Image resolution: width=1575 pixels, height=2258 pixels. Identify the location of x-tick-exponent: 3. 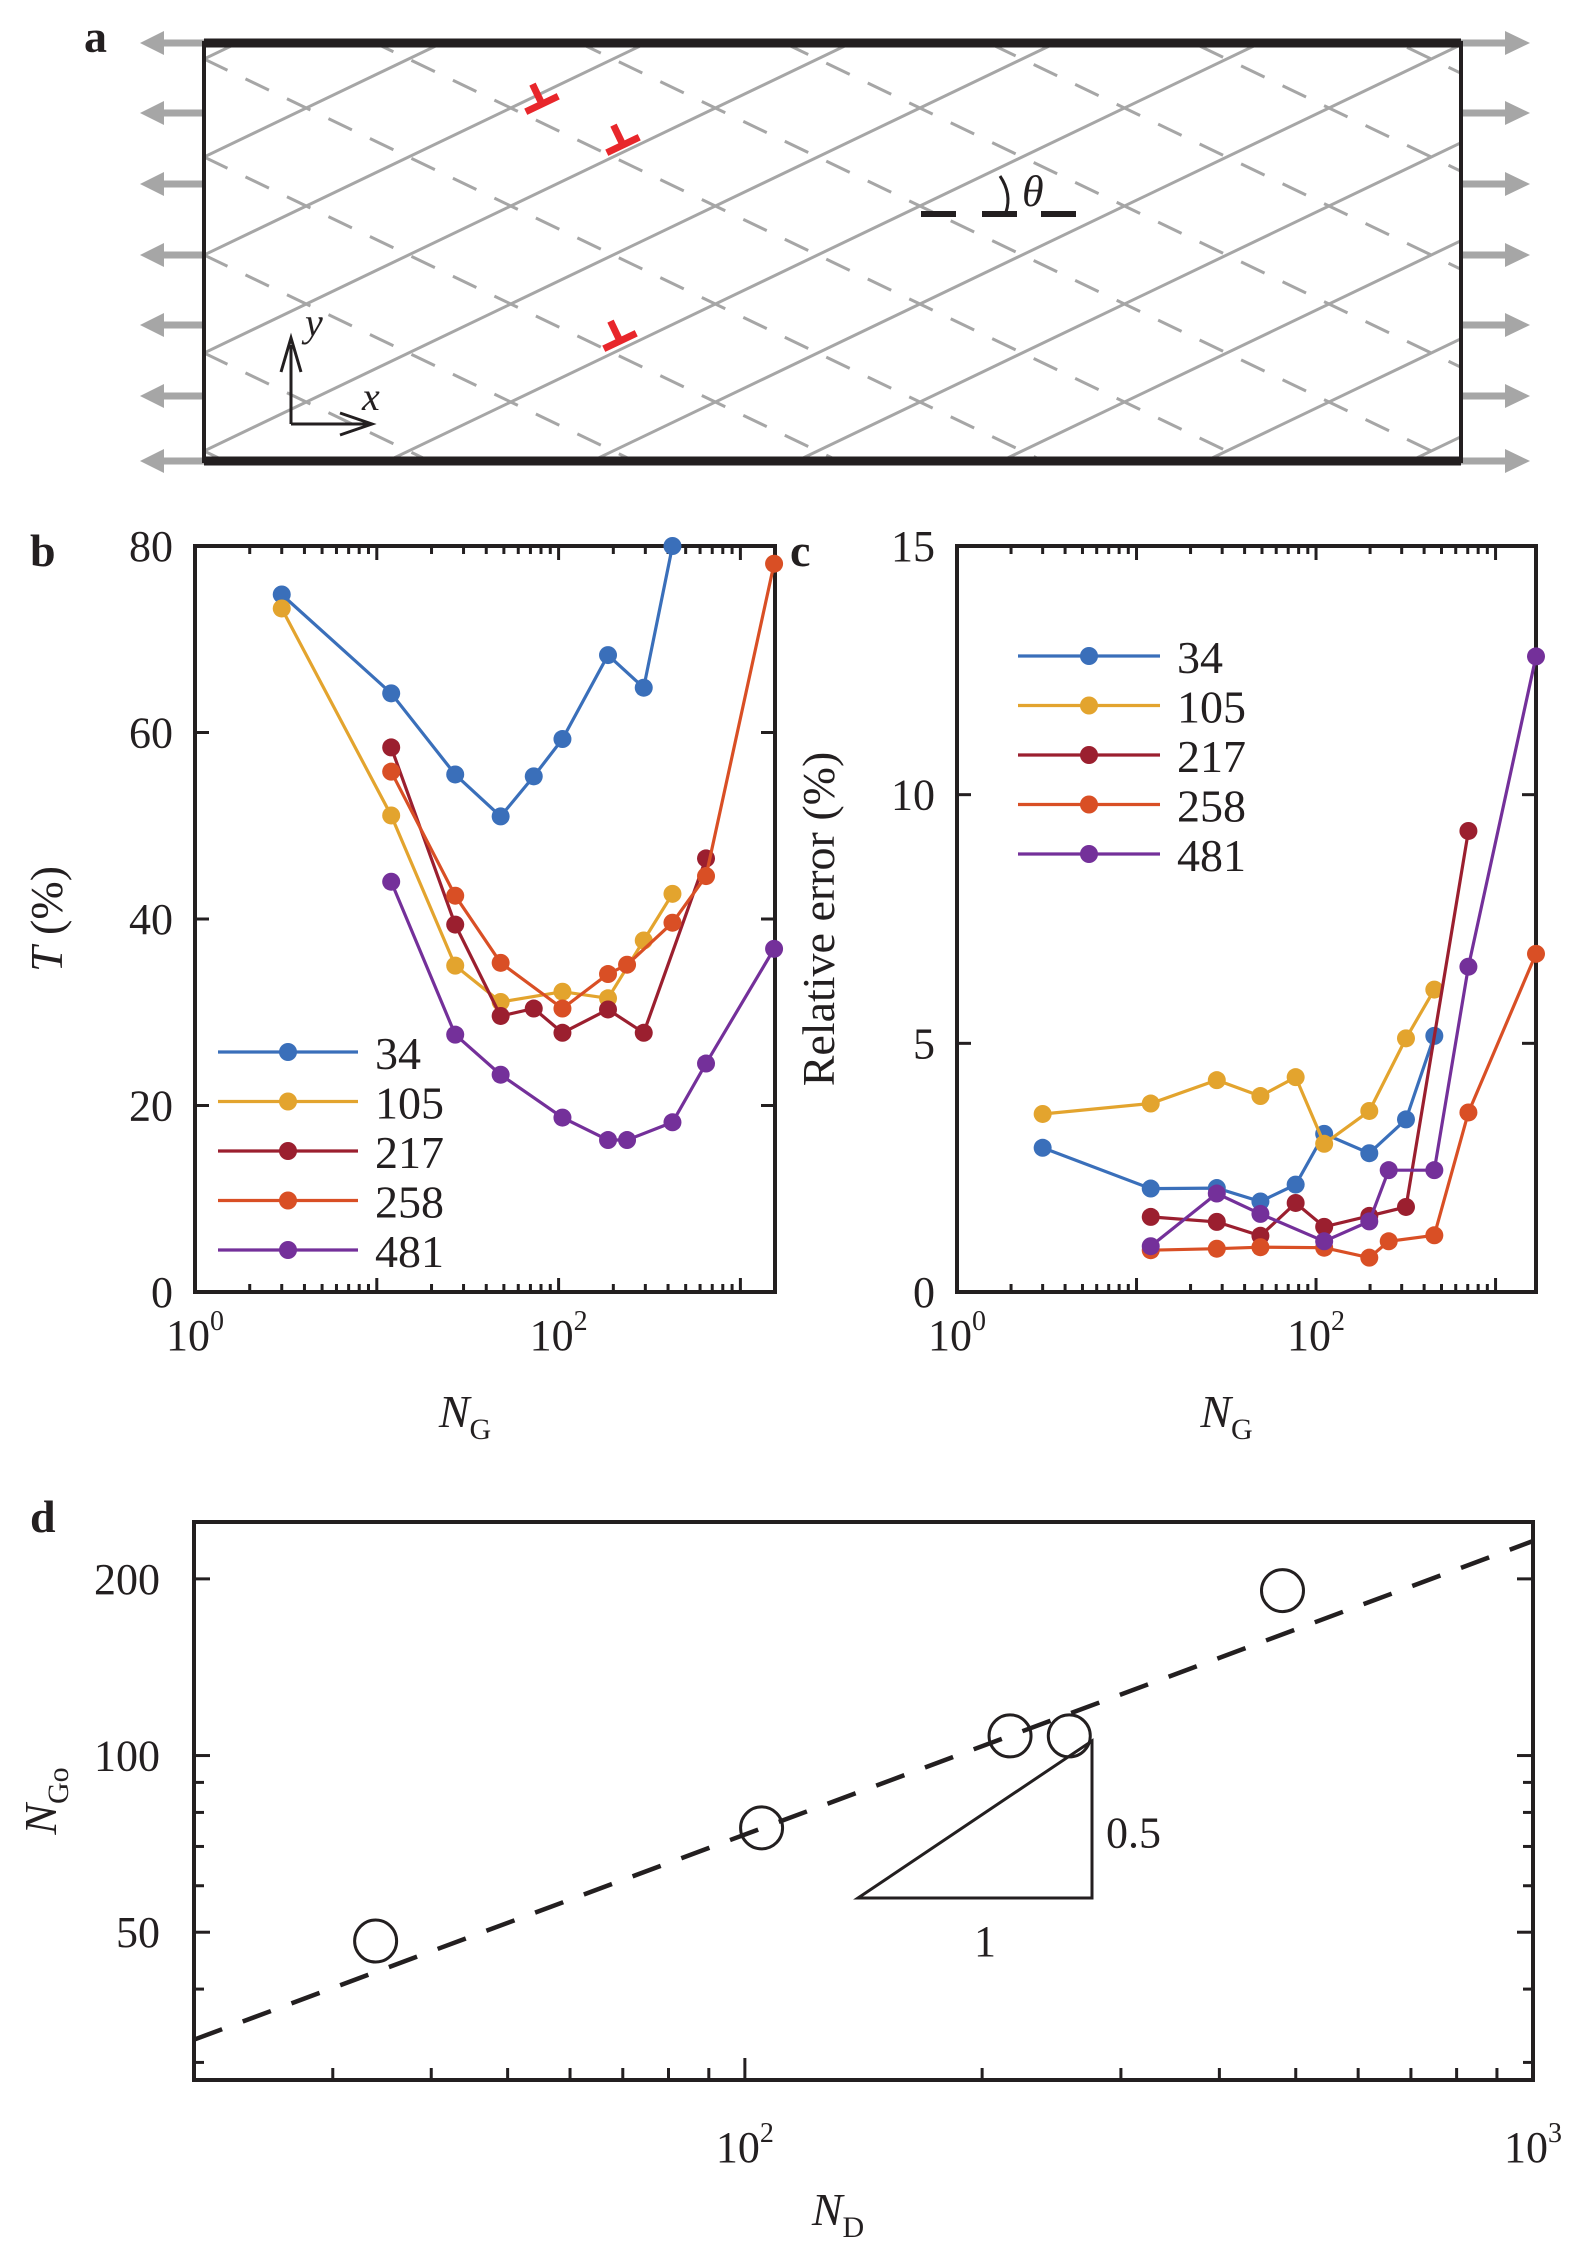
(1555, 2133).